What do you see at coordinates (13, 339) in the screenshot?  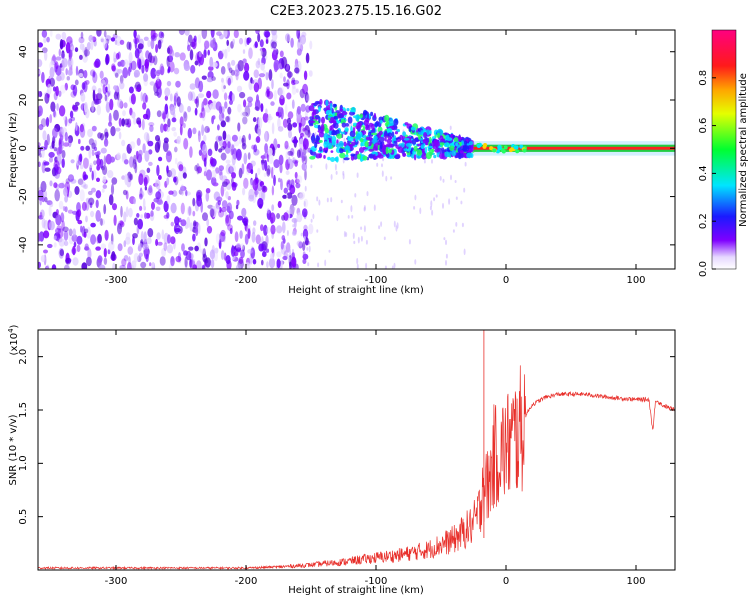 I see `snr-scale-label: (x104)` at bounding box center [13, 339].